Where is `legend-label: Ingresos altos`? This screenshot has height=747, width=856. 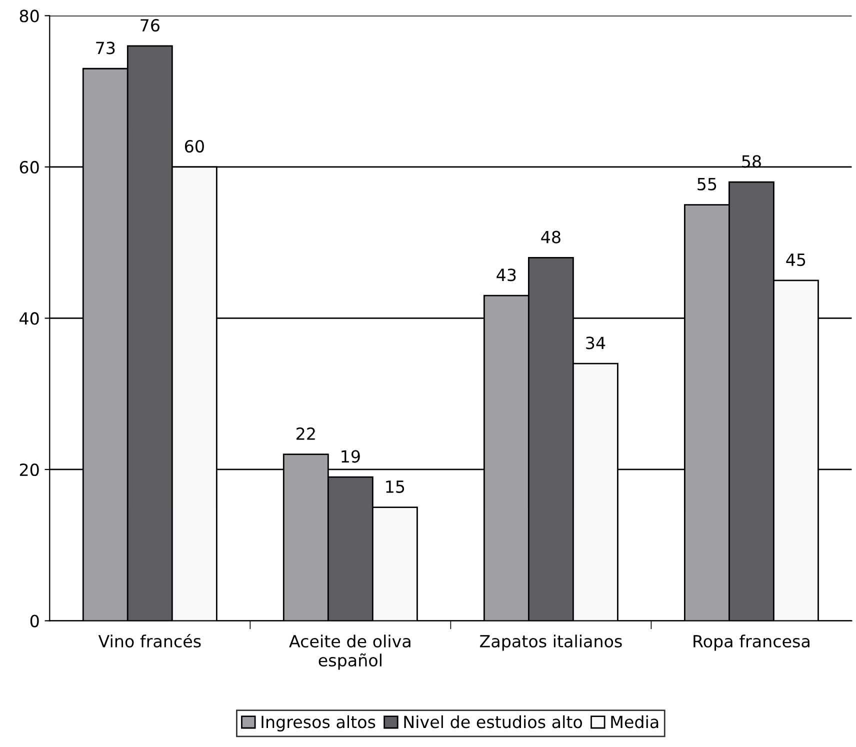 legend-label: Ingresos altos is located at coordinates (319, 723).